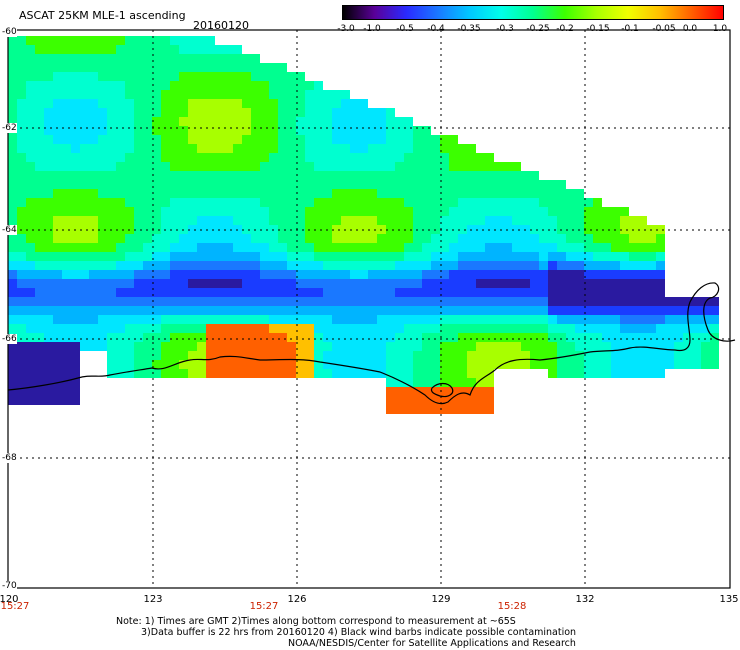 This screenshot has width=740, height=650. I want to click on colorbar-label: -1.0, so click(372, 29).